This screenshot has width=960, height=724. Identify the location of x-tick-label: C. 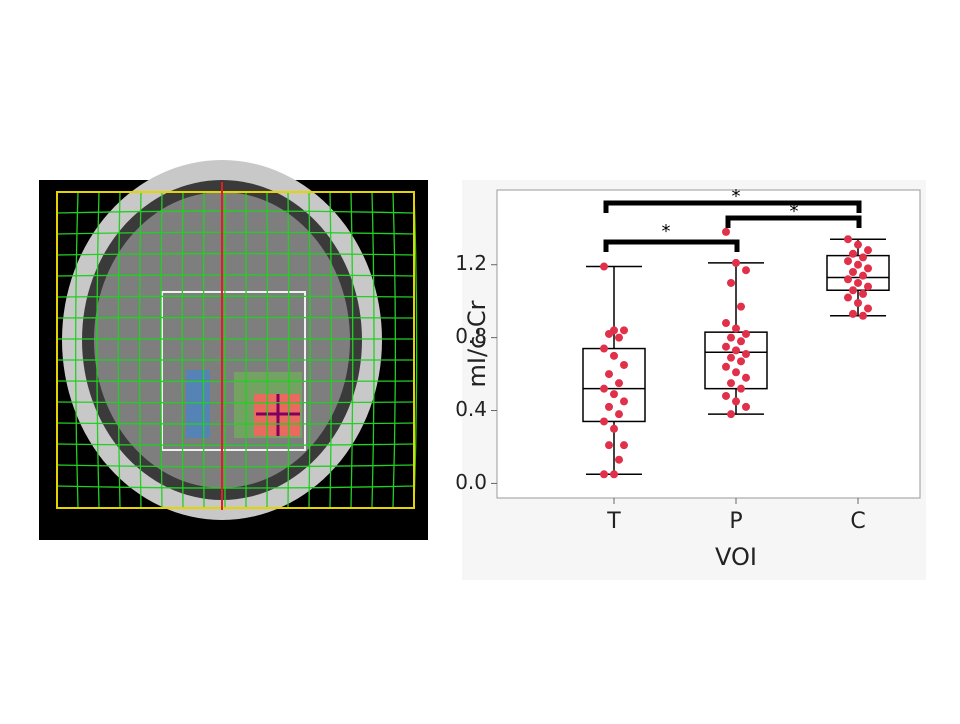
(857, 521).